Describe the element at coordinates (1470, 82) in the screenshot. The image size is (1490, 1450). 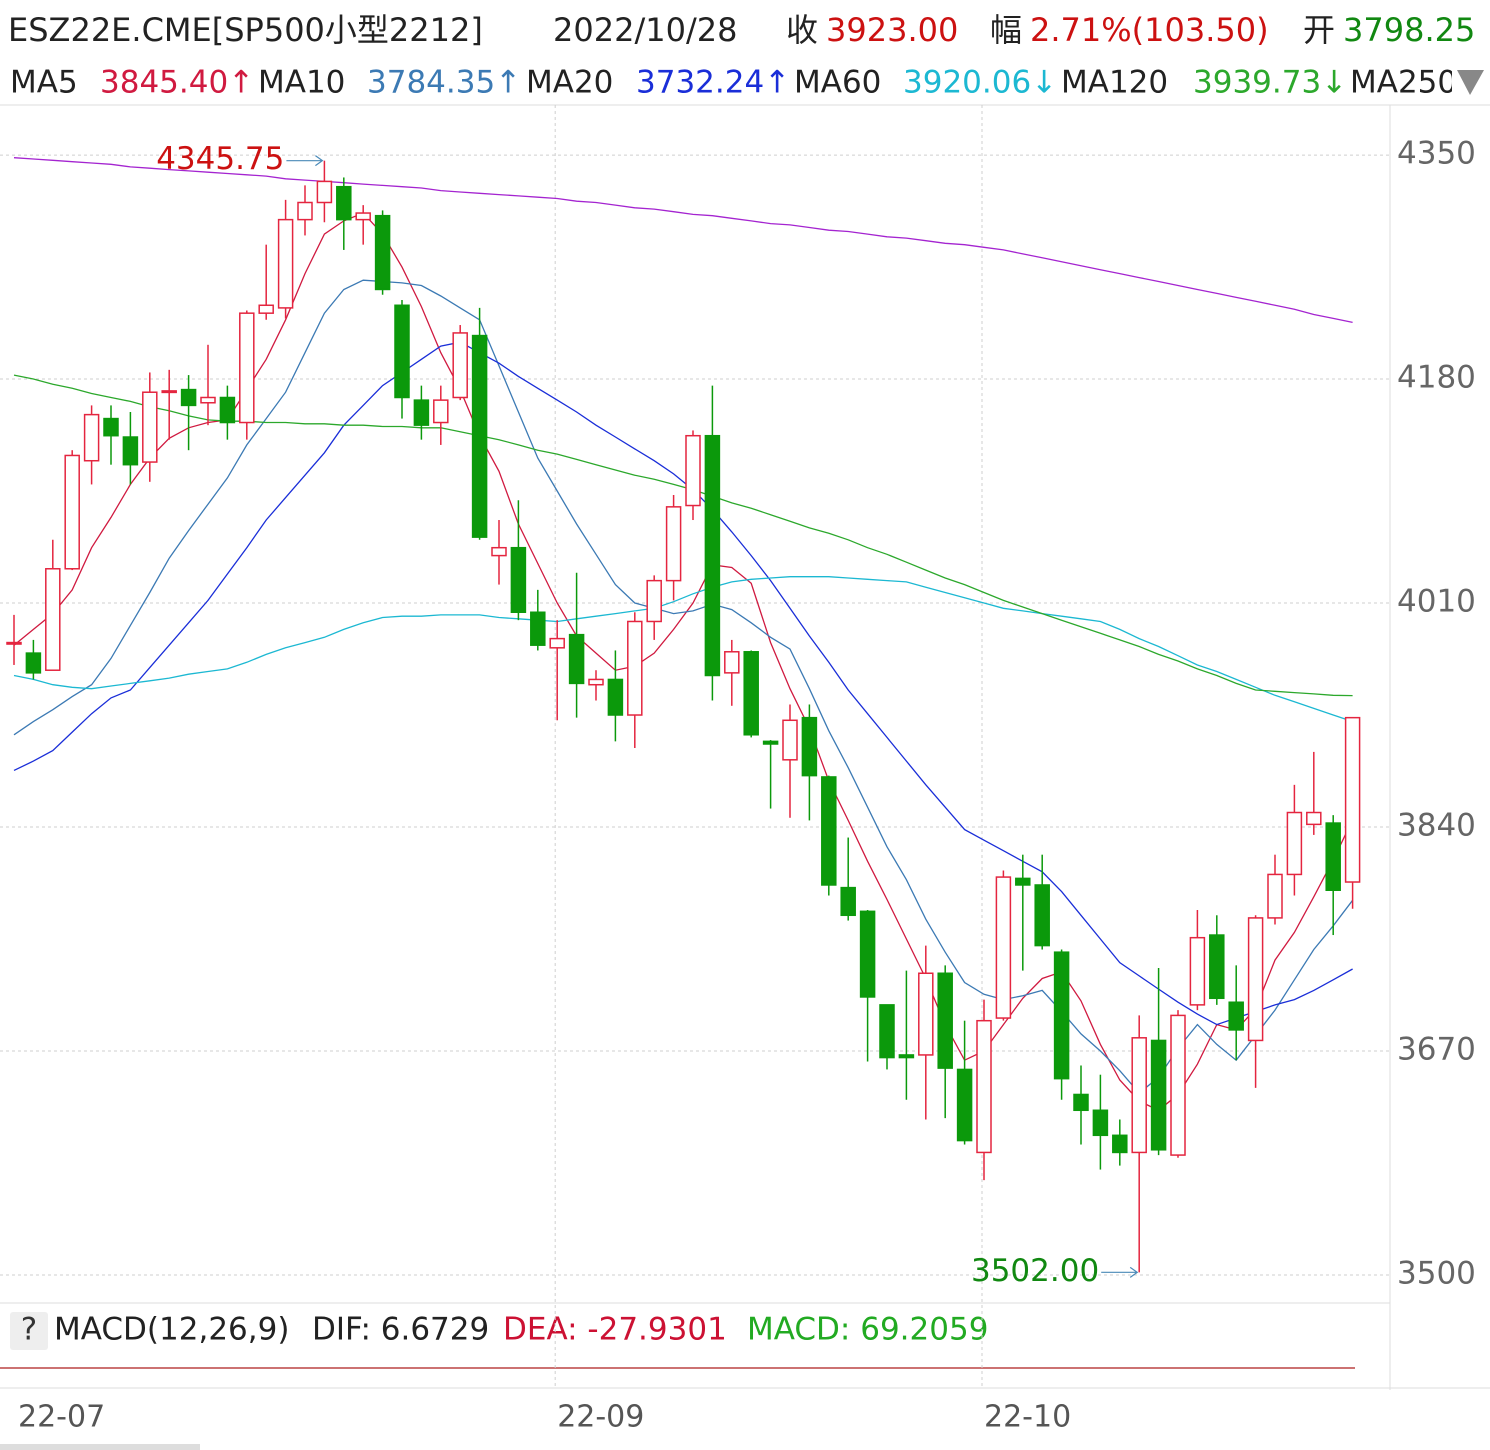
I see `legend-toggle` at that location.